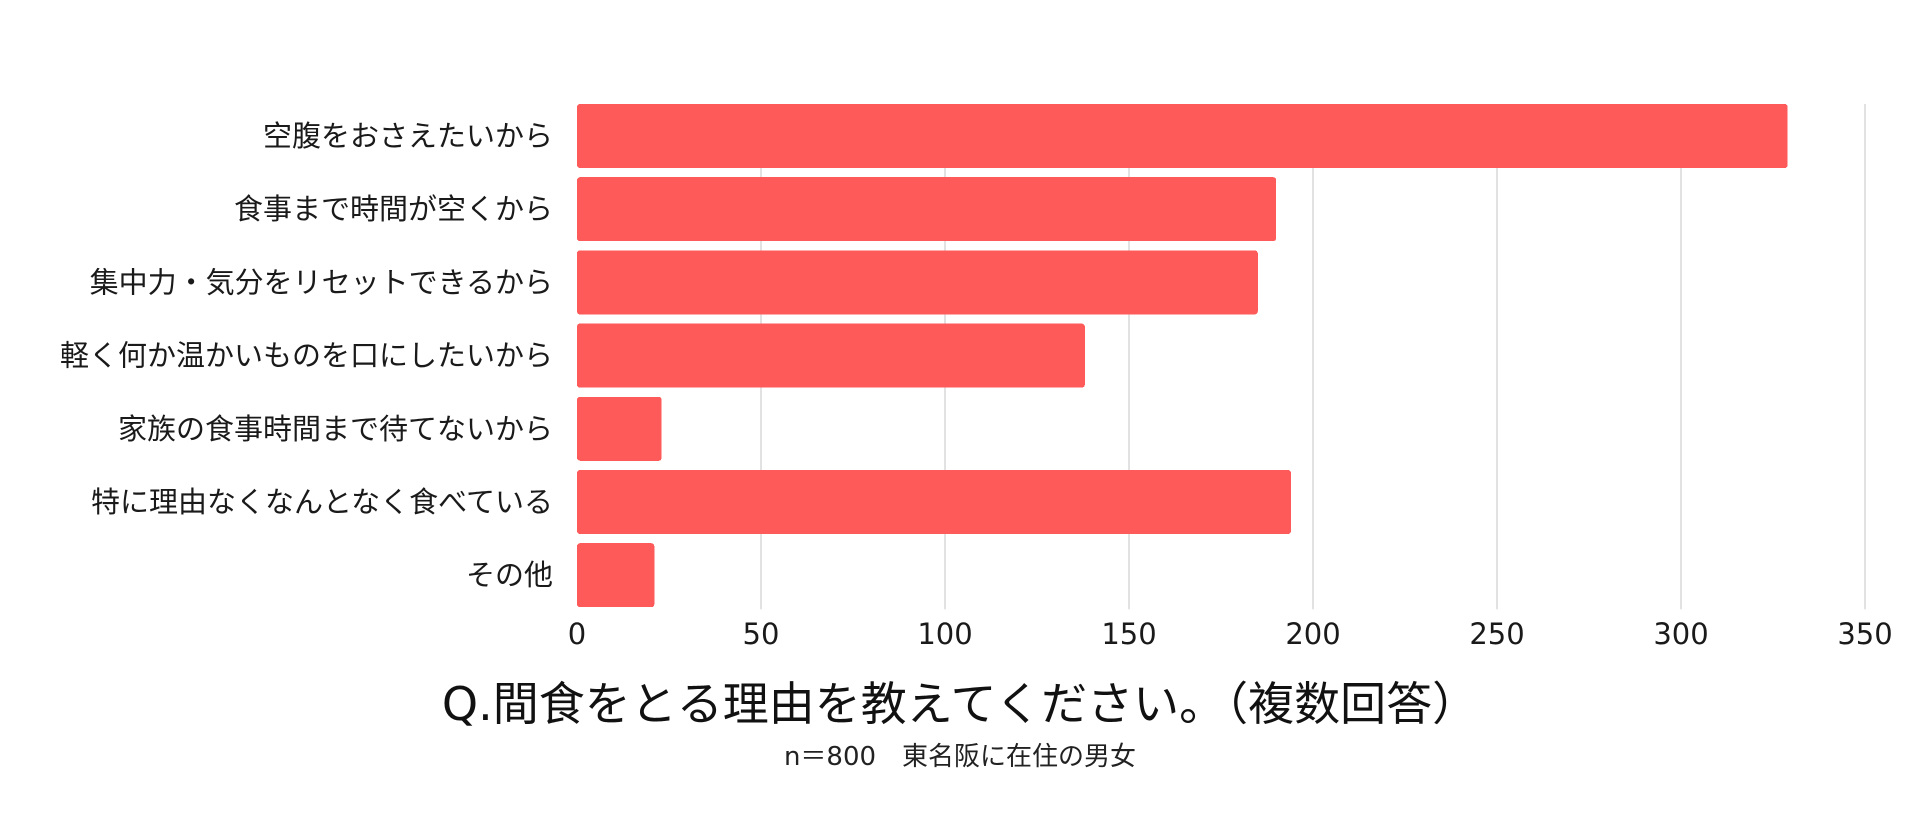 This screenshot has width=1920, height=818. What do you see at coordinates (960, 704) in the screenshot?
I see `chart-title: Q.間食をとる理由を教えてください。（複数回答）` at bounding box center [960, 704].